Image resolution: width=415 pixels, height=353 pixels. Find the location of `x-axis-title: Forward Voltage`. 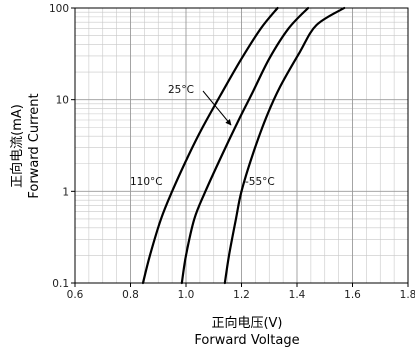

x-axis-title: Forward Voltage is located at coordinates (246, 340).